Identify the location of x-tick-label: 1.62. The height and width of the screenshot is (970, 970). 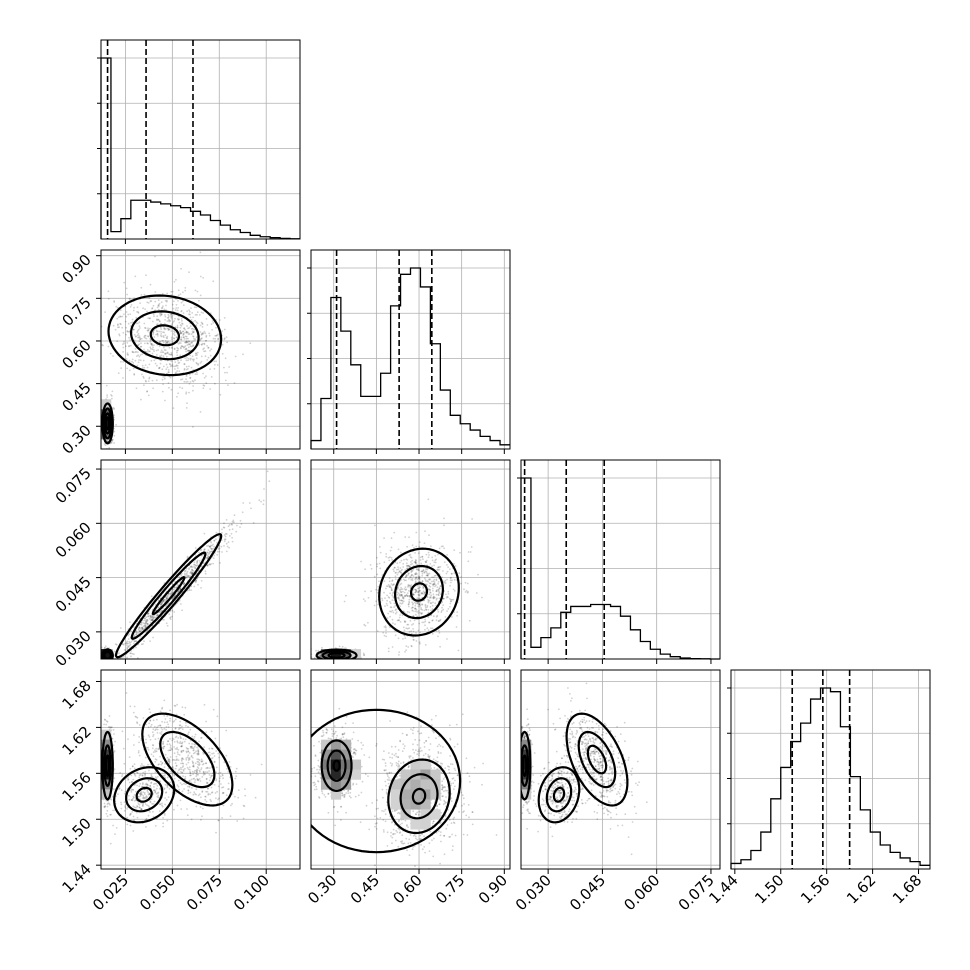
(861, 889).